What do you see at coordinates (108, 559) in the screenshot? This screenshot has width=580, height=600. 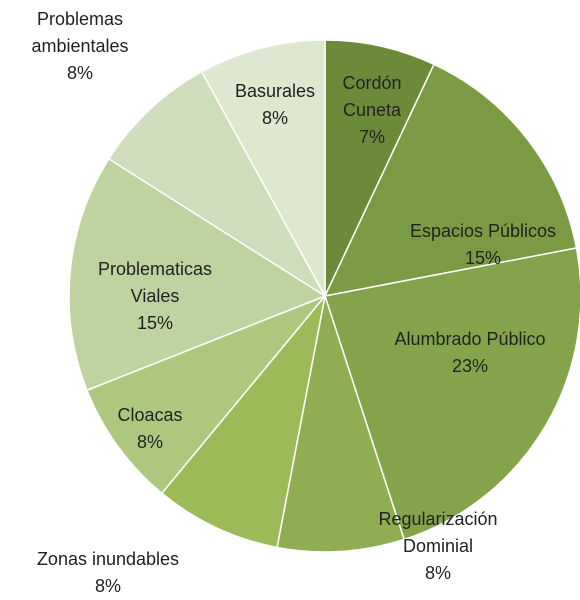 I see `category-name: Zonas inundables` at bounding box center [108, 559].